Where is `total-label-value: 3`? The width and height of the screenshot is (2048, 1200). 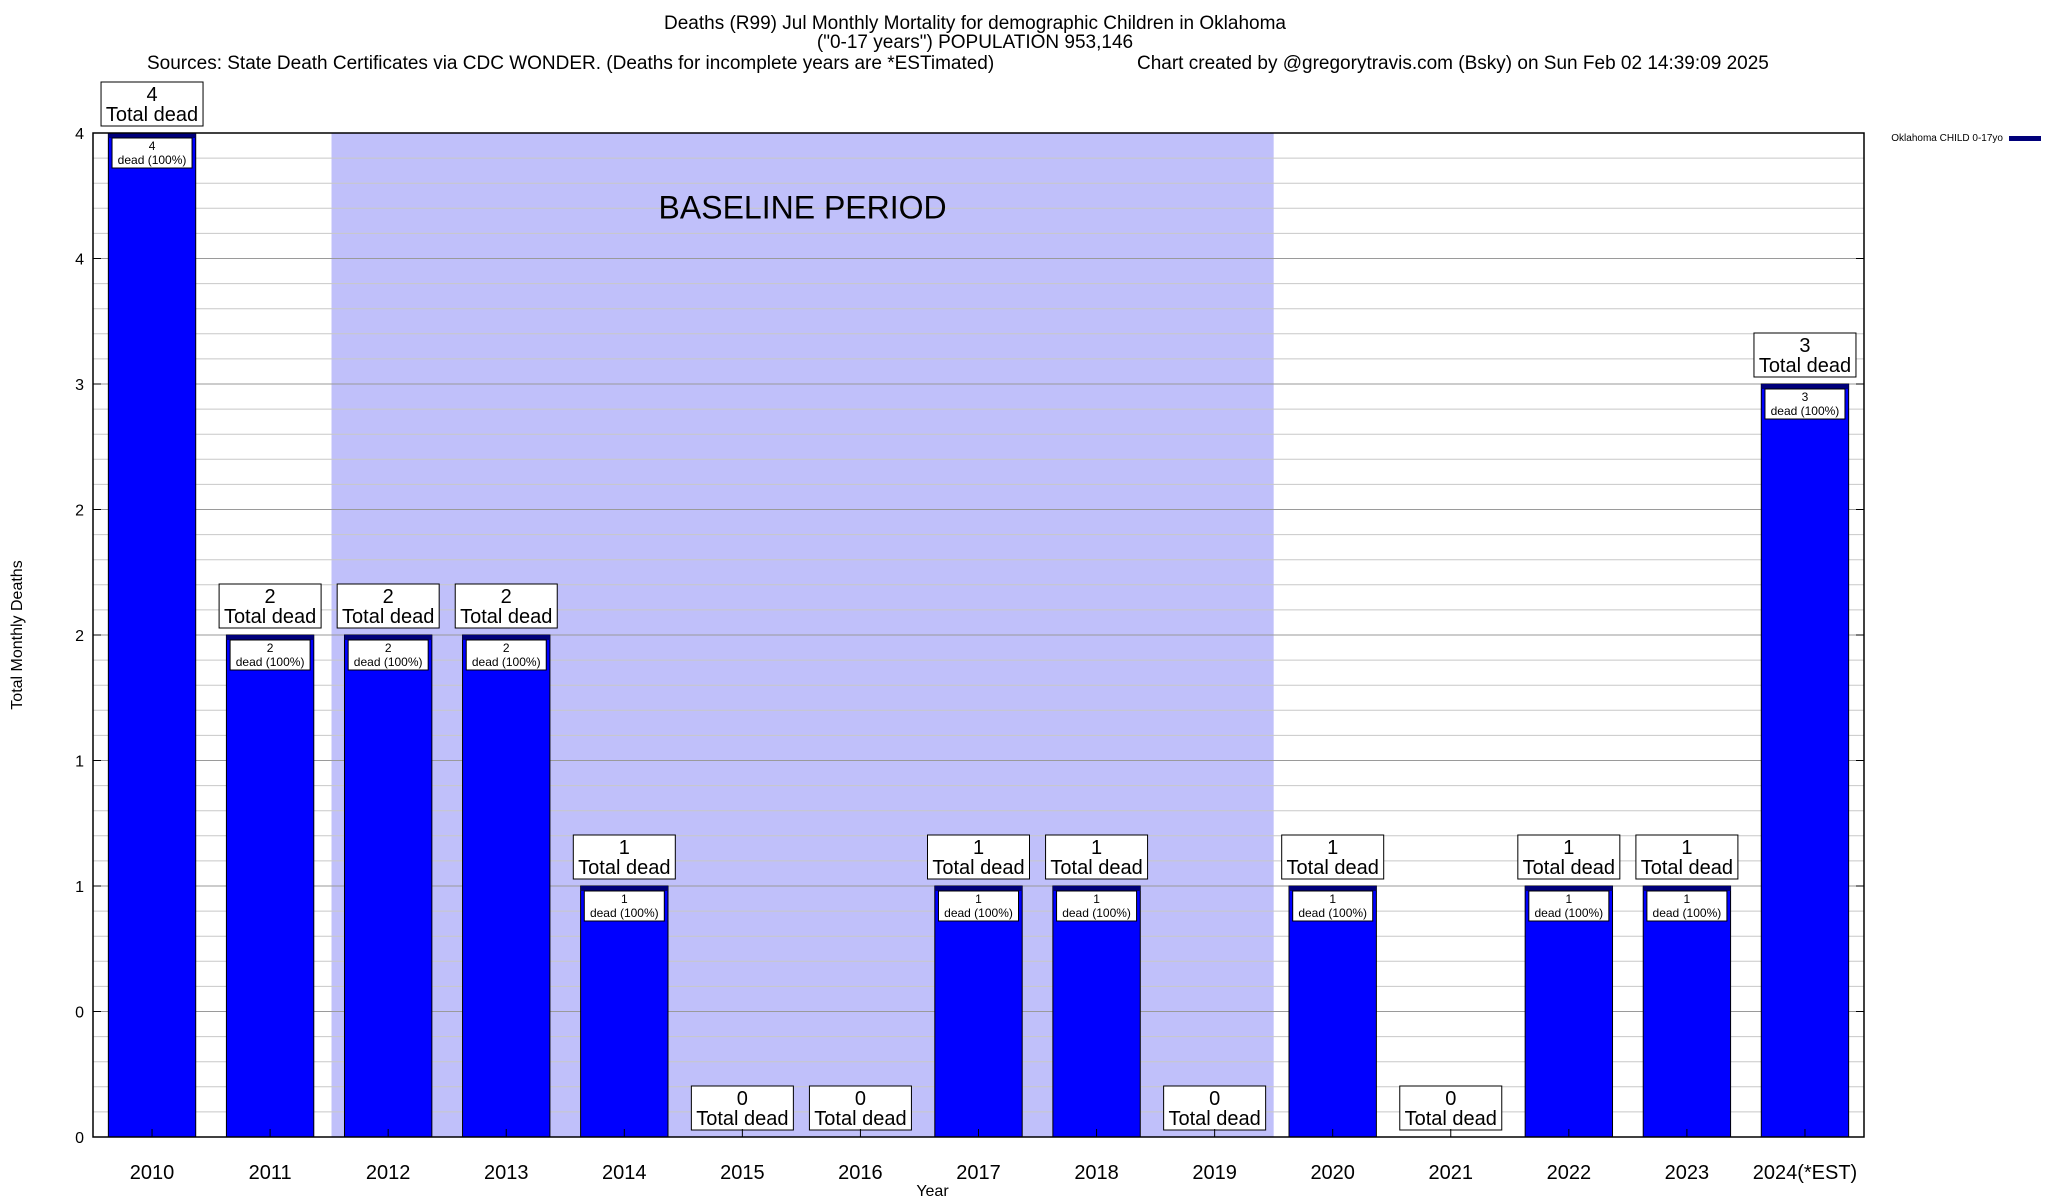
total-label-value: 3 is located at coordinates (1804, 346).